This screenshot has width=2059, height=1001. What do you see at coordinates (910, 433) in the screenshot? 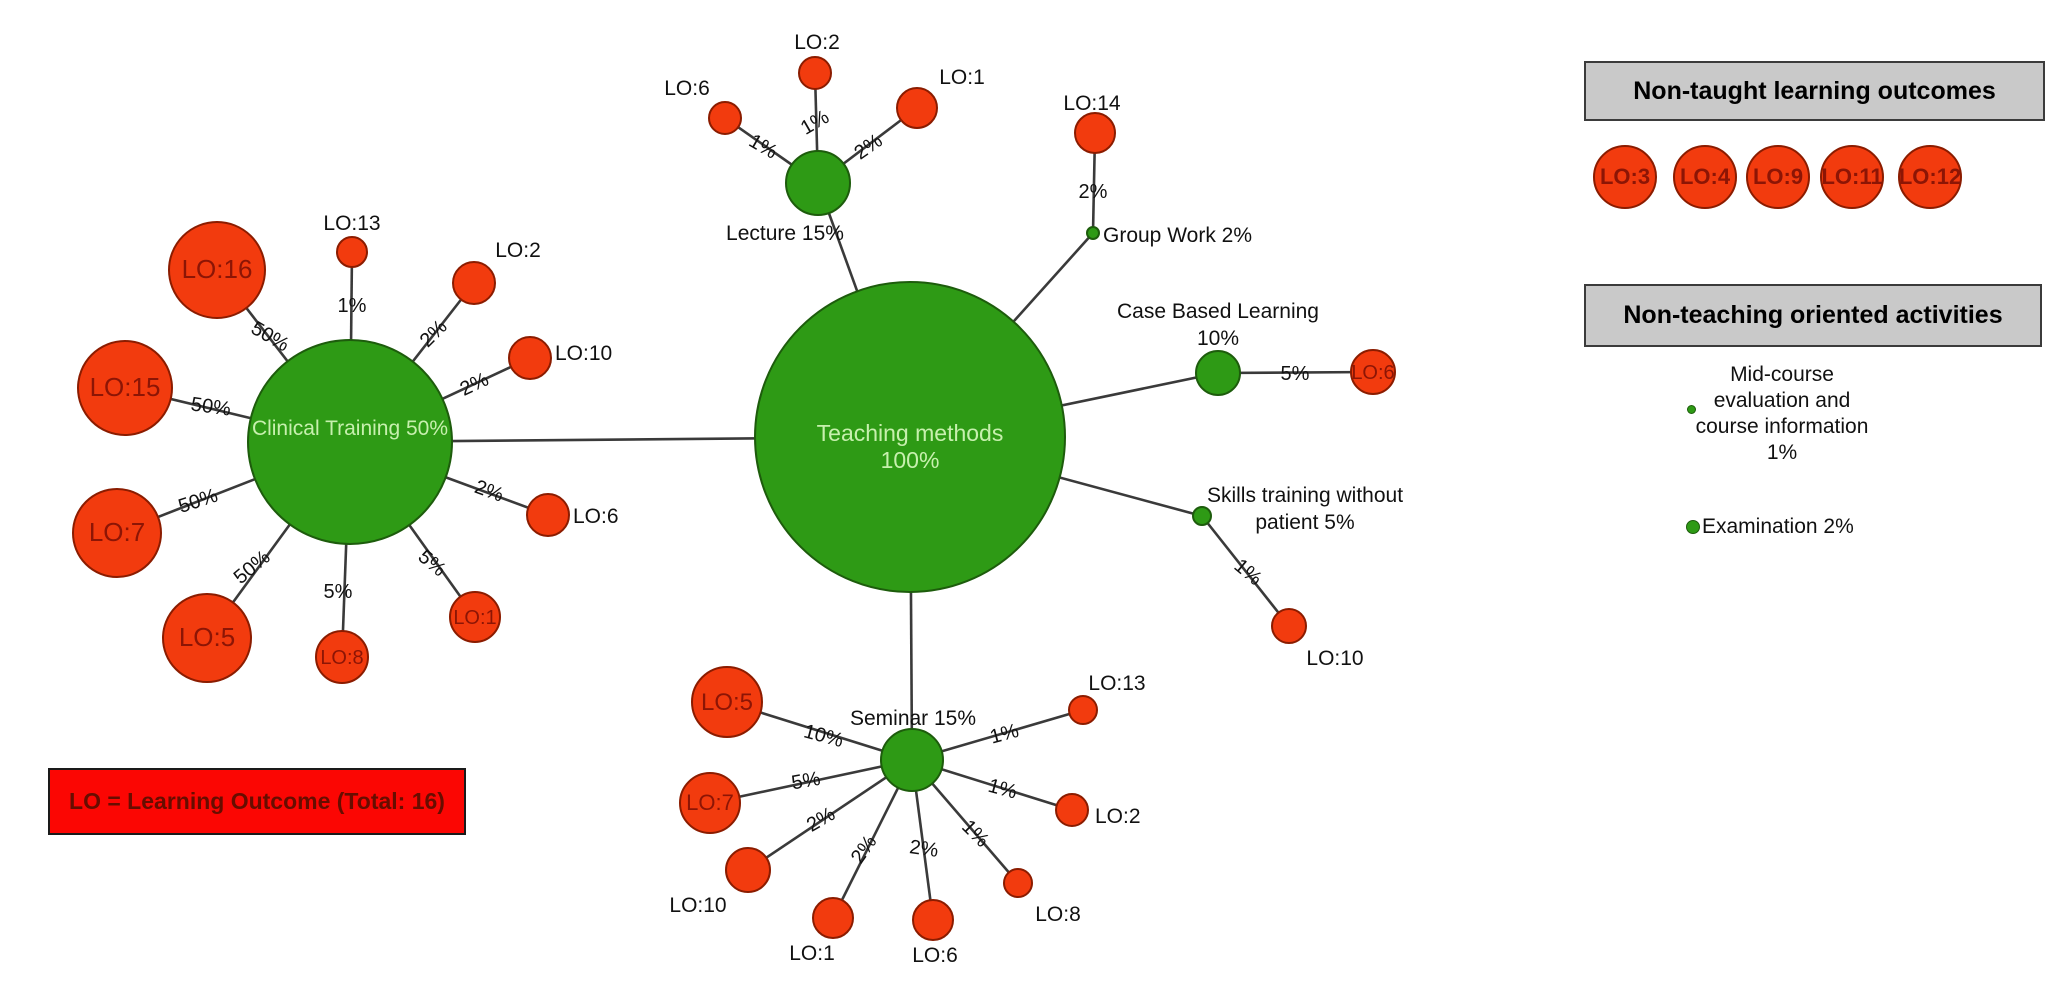
I see `node-label-teaching: Teaching methods` at bounding box center [910, 433].